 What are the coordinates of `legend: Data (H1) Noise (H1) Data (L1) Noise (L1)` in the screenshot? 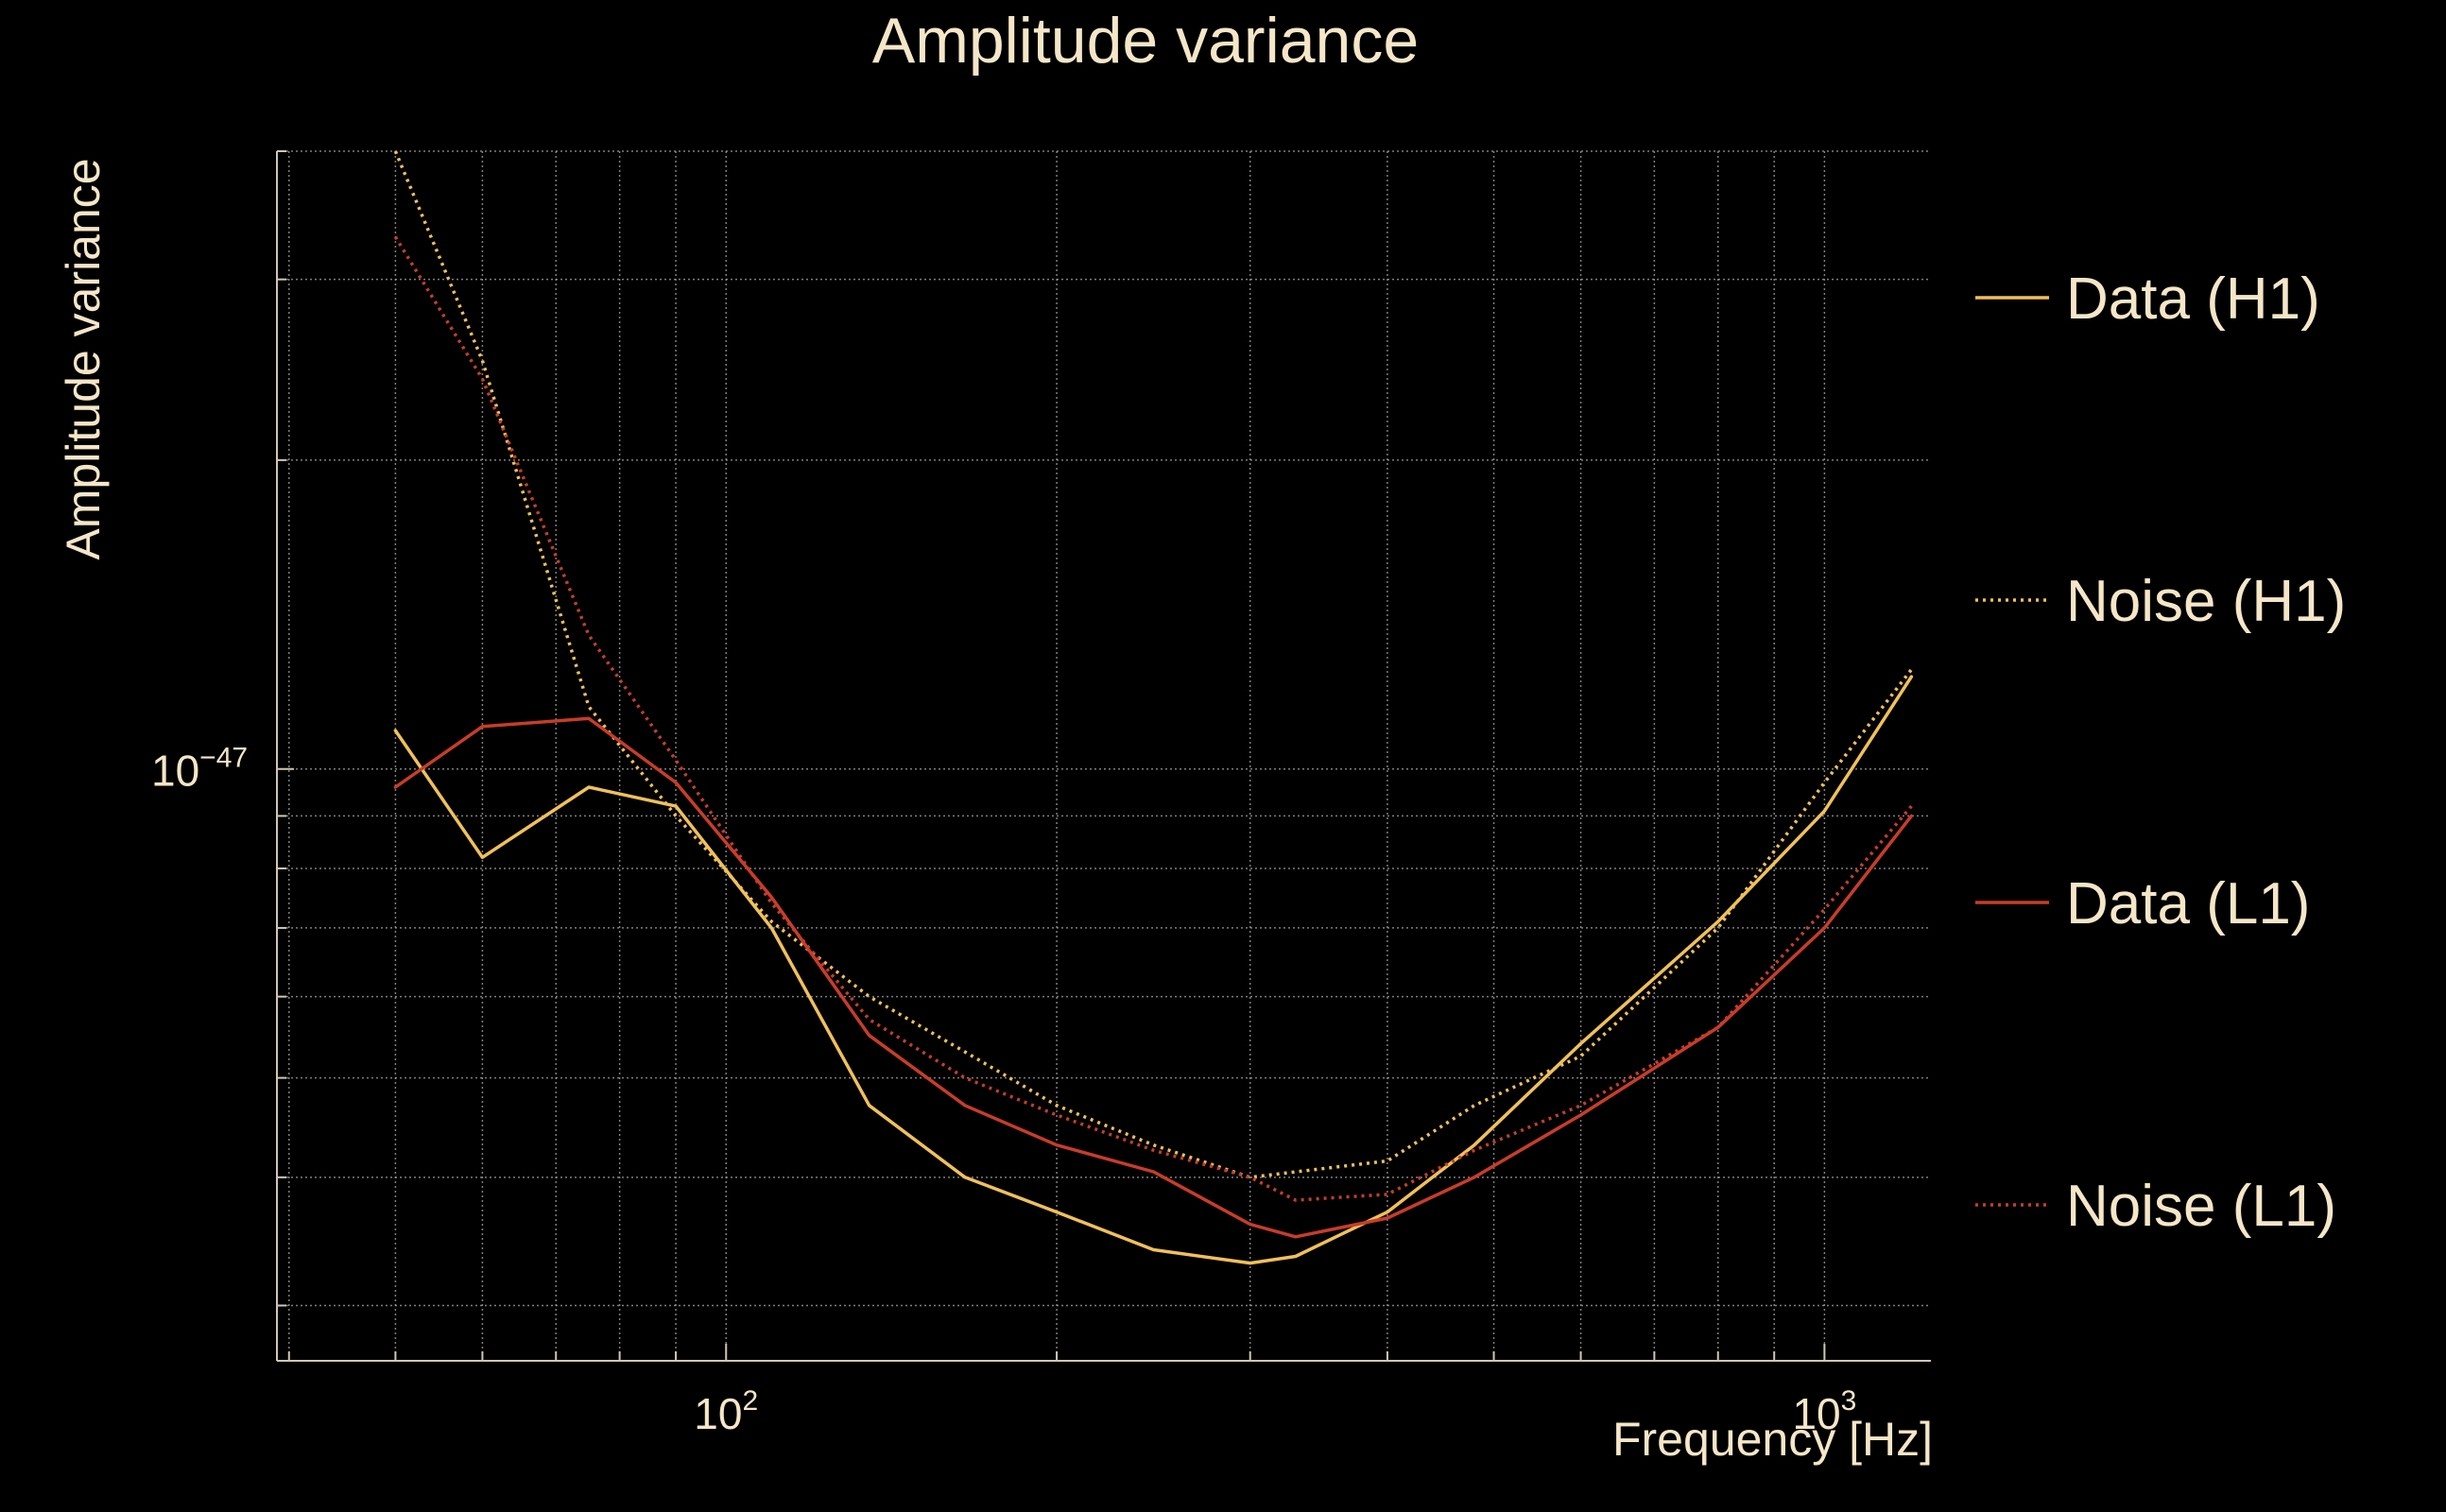 It's located at (2160, 752).